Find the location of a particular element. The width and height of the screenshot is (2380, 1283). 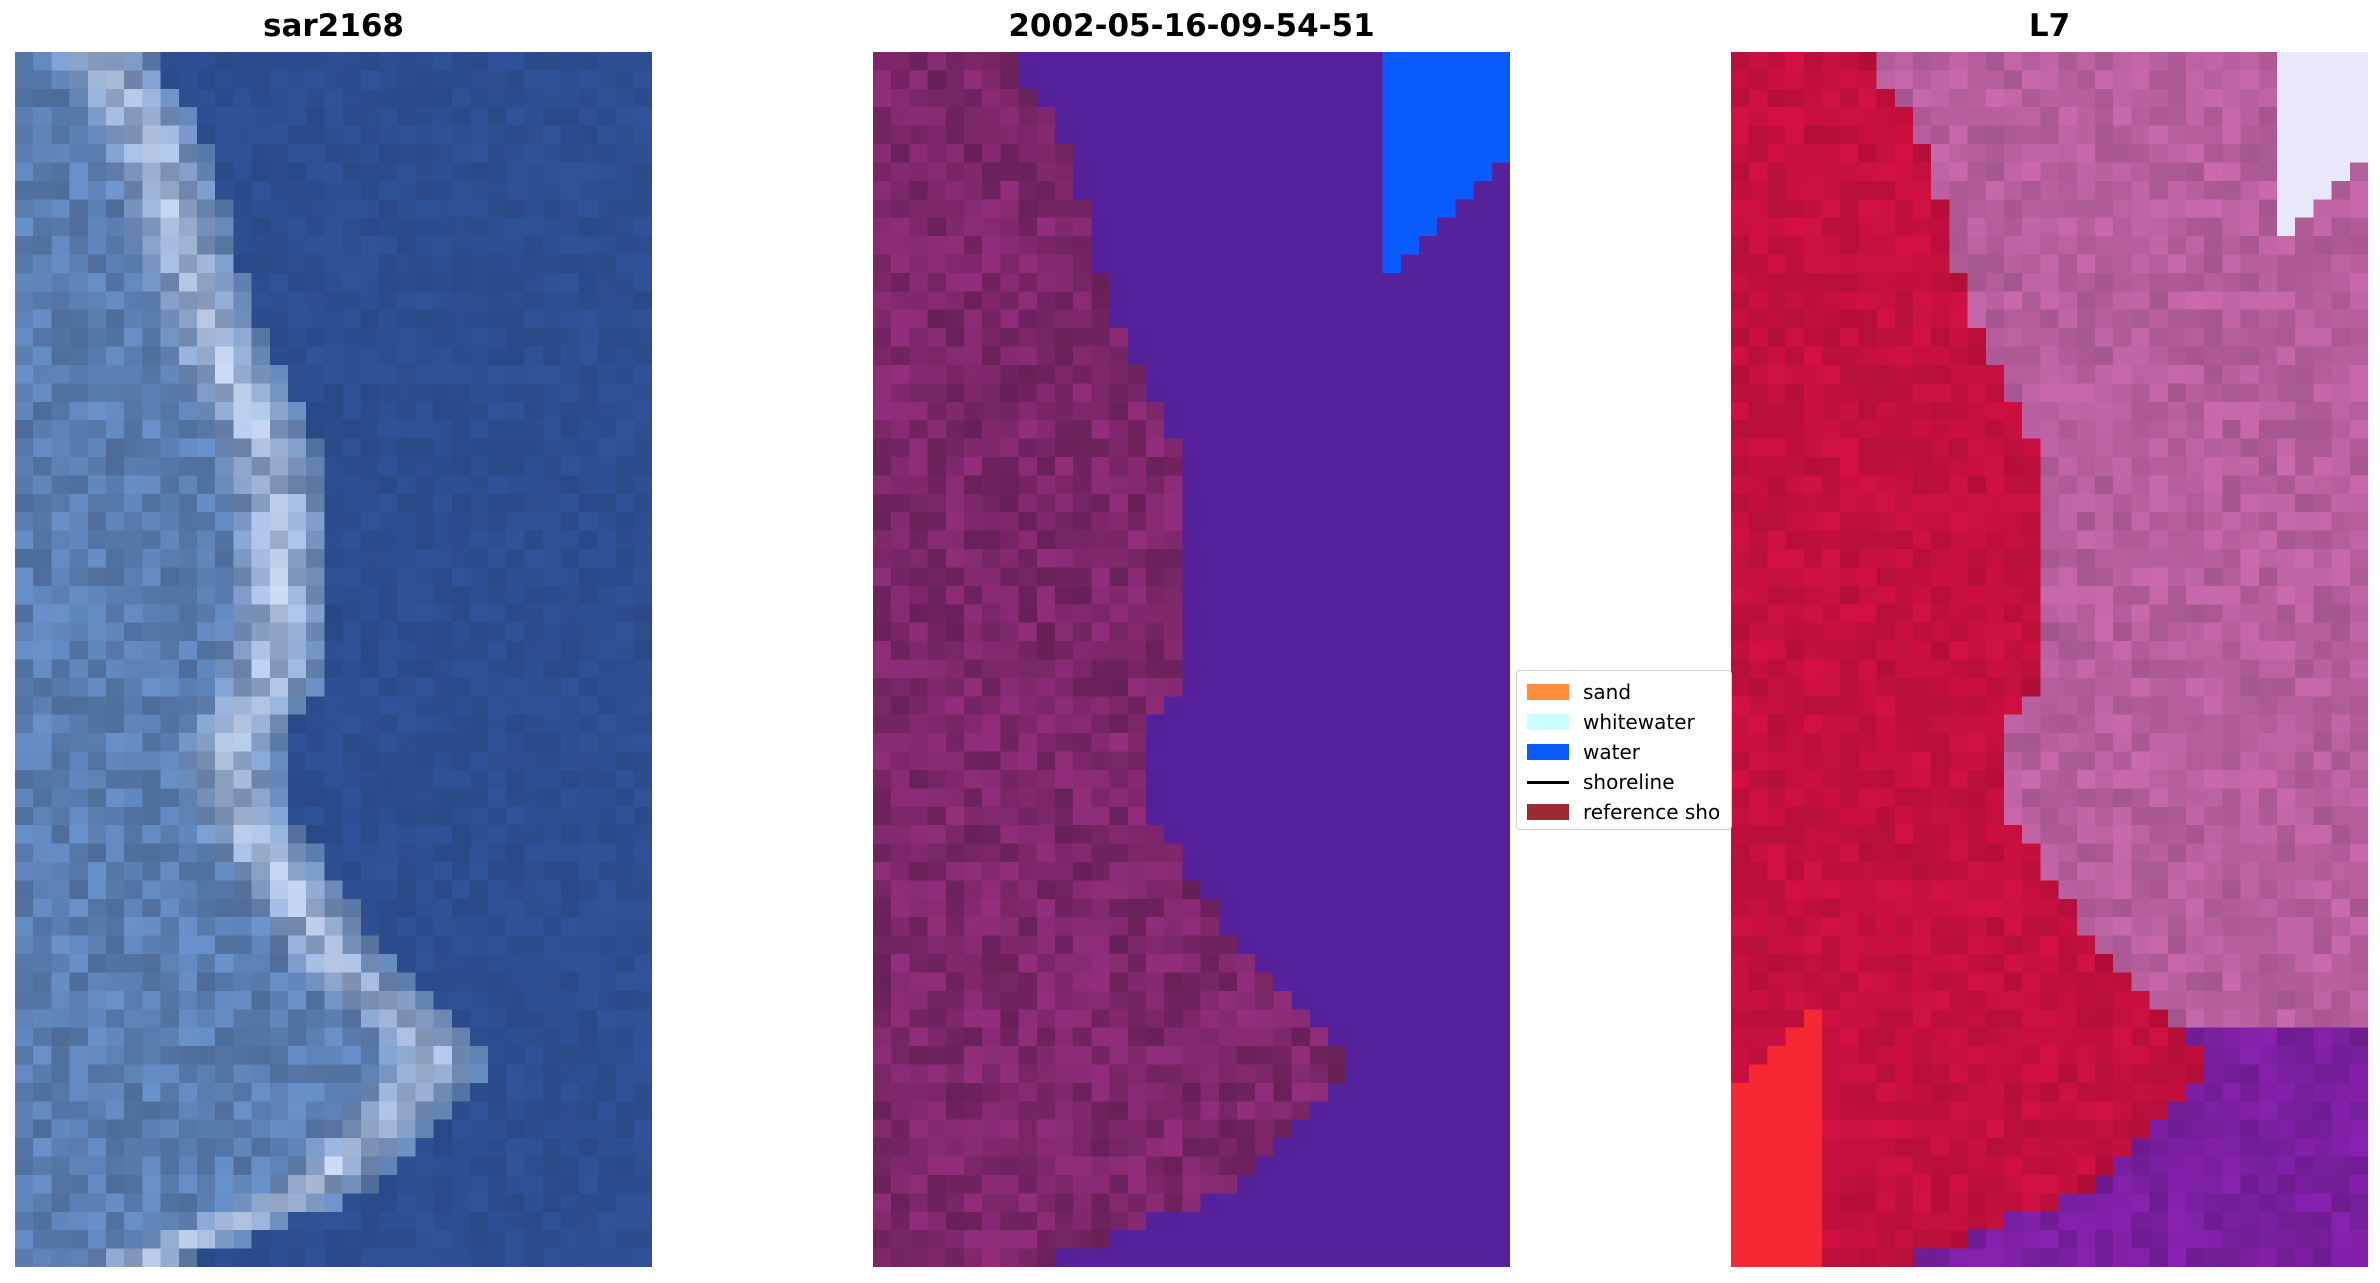

legend-item-whitewater: whitewater is located at coordinates (1611, 722).